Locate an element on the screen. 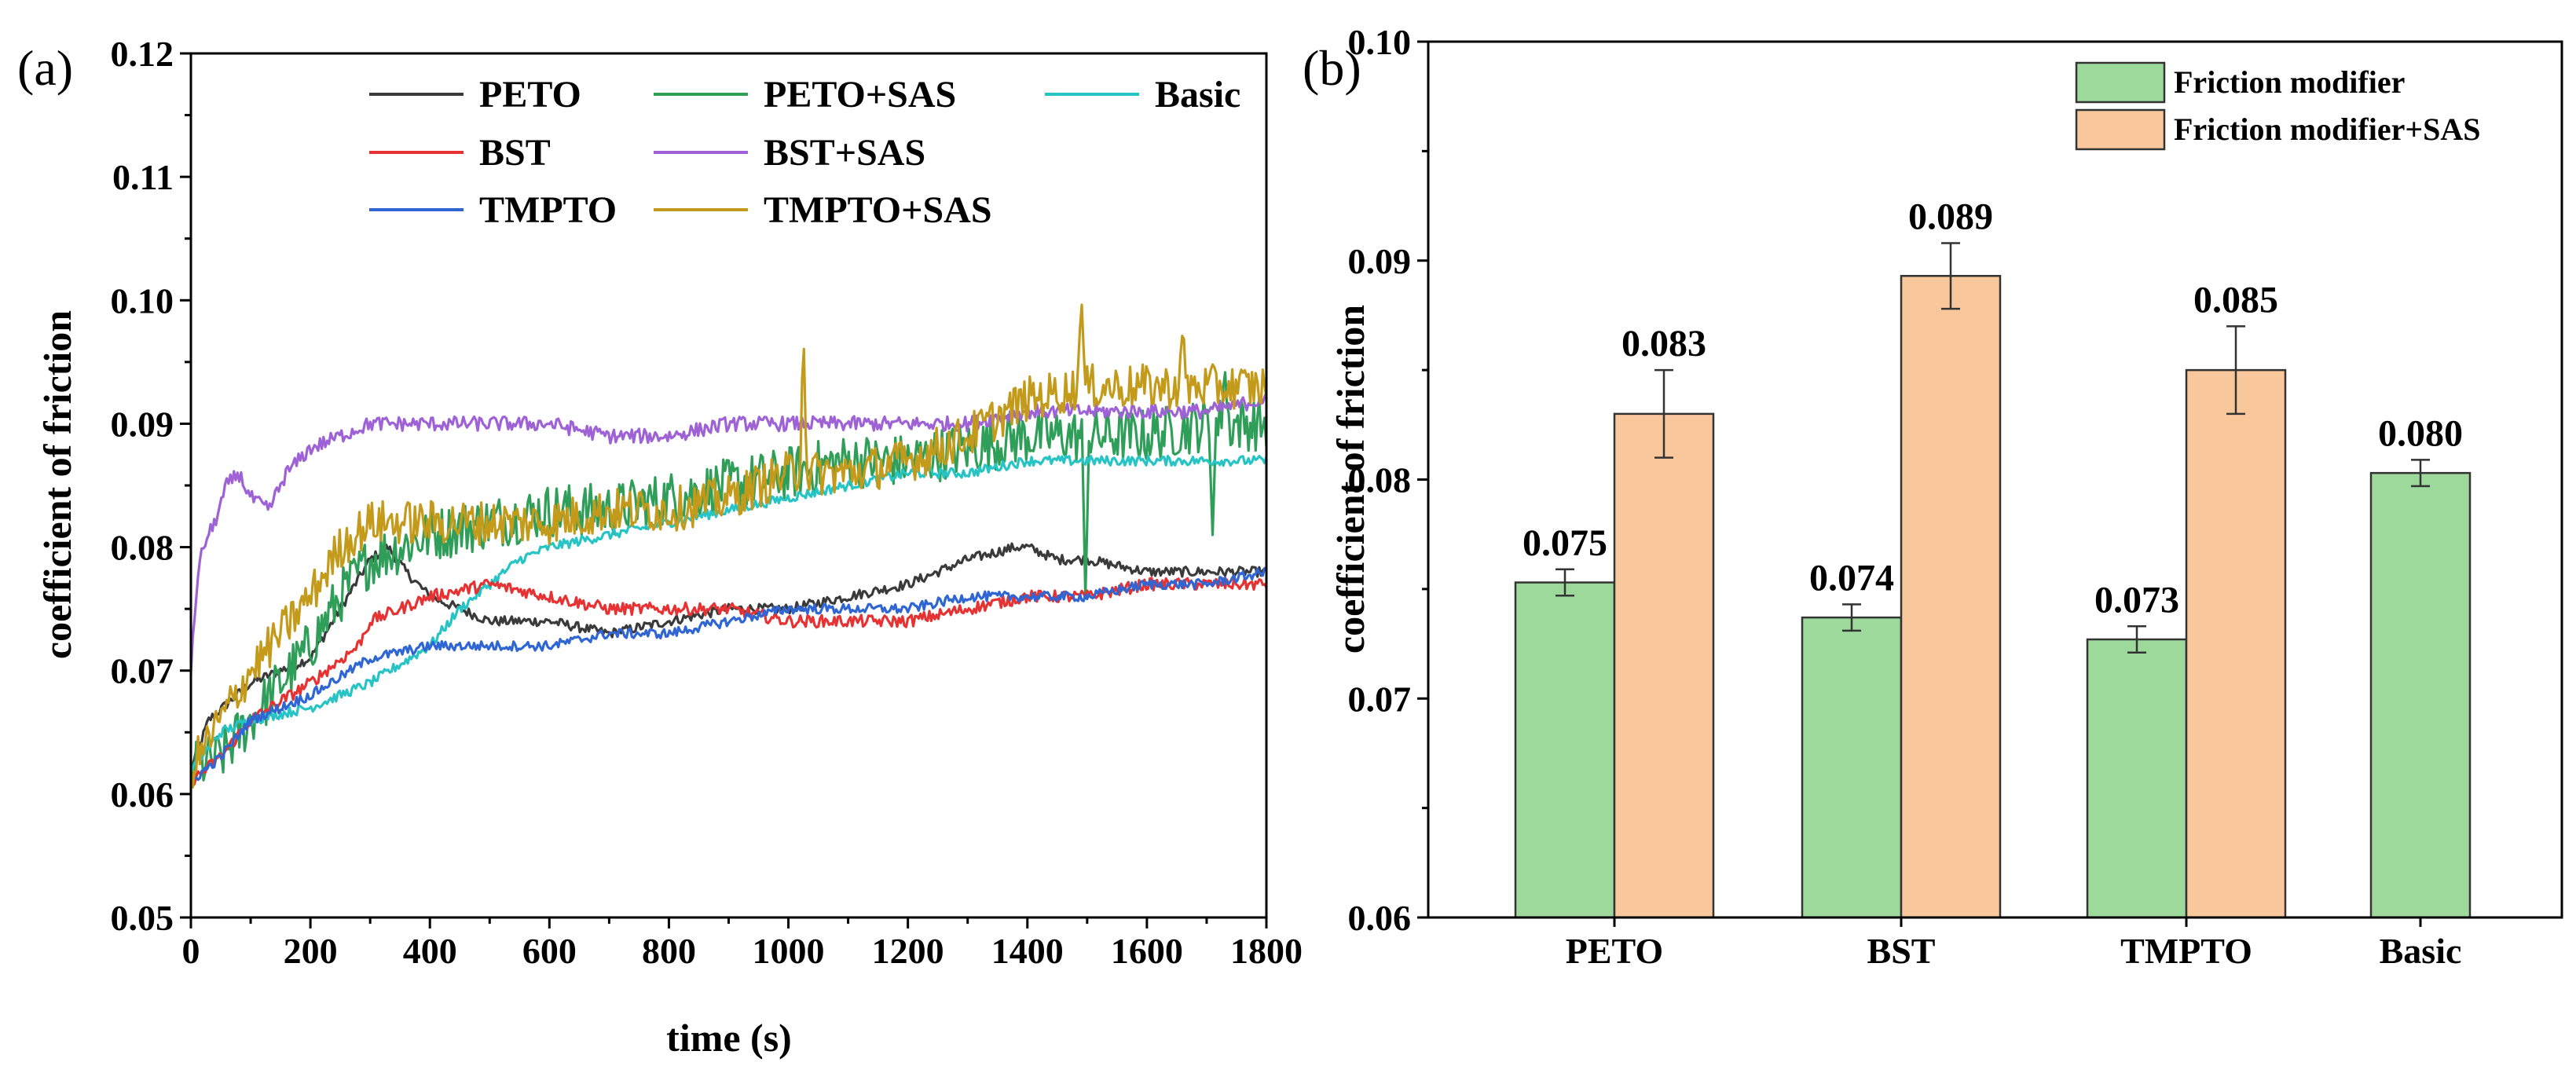 Image resolution: width=2576 pixels, height=1084 pixels. data-label-tmpto-friction-modifier: 0.073 is located at coordinates (2136, 600).